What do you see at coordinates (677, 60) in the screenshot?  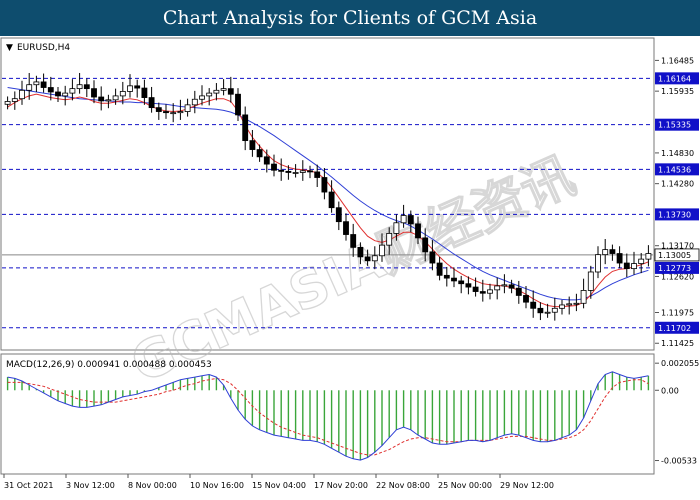 I see `price-tick-label: 1.16485` at bounding box center [677, 60].